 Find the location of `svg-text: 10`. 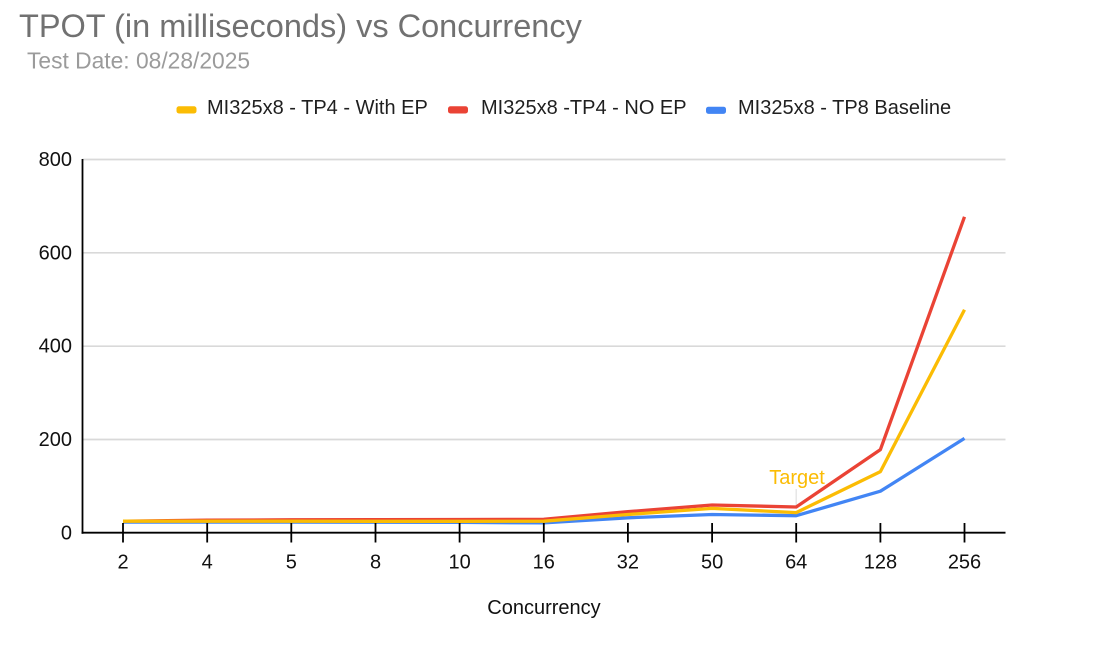

svg-text: 10 is located at coordinates (459, 563).